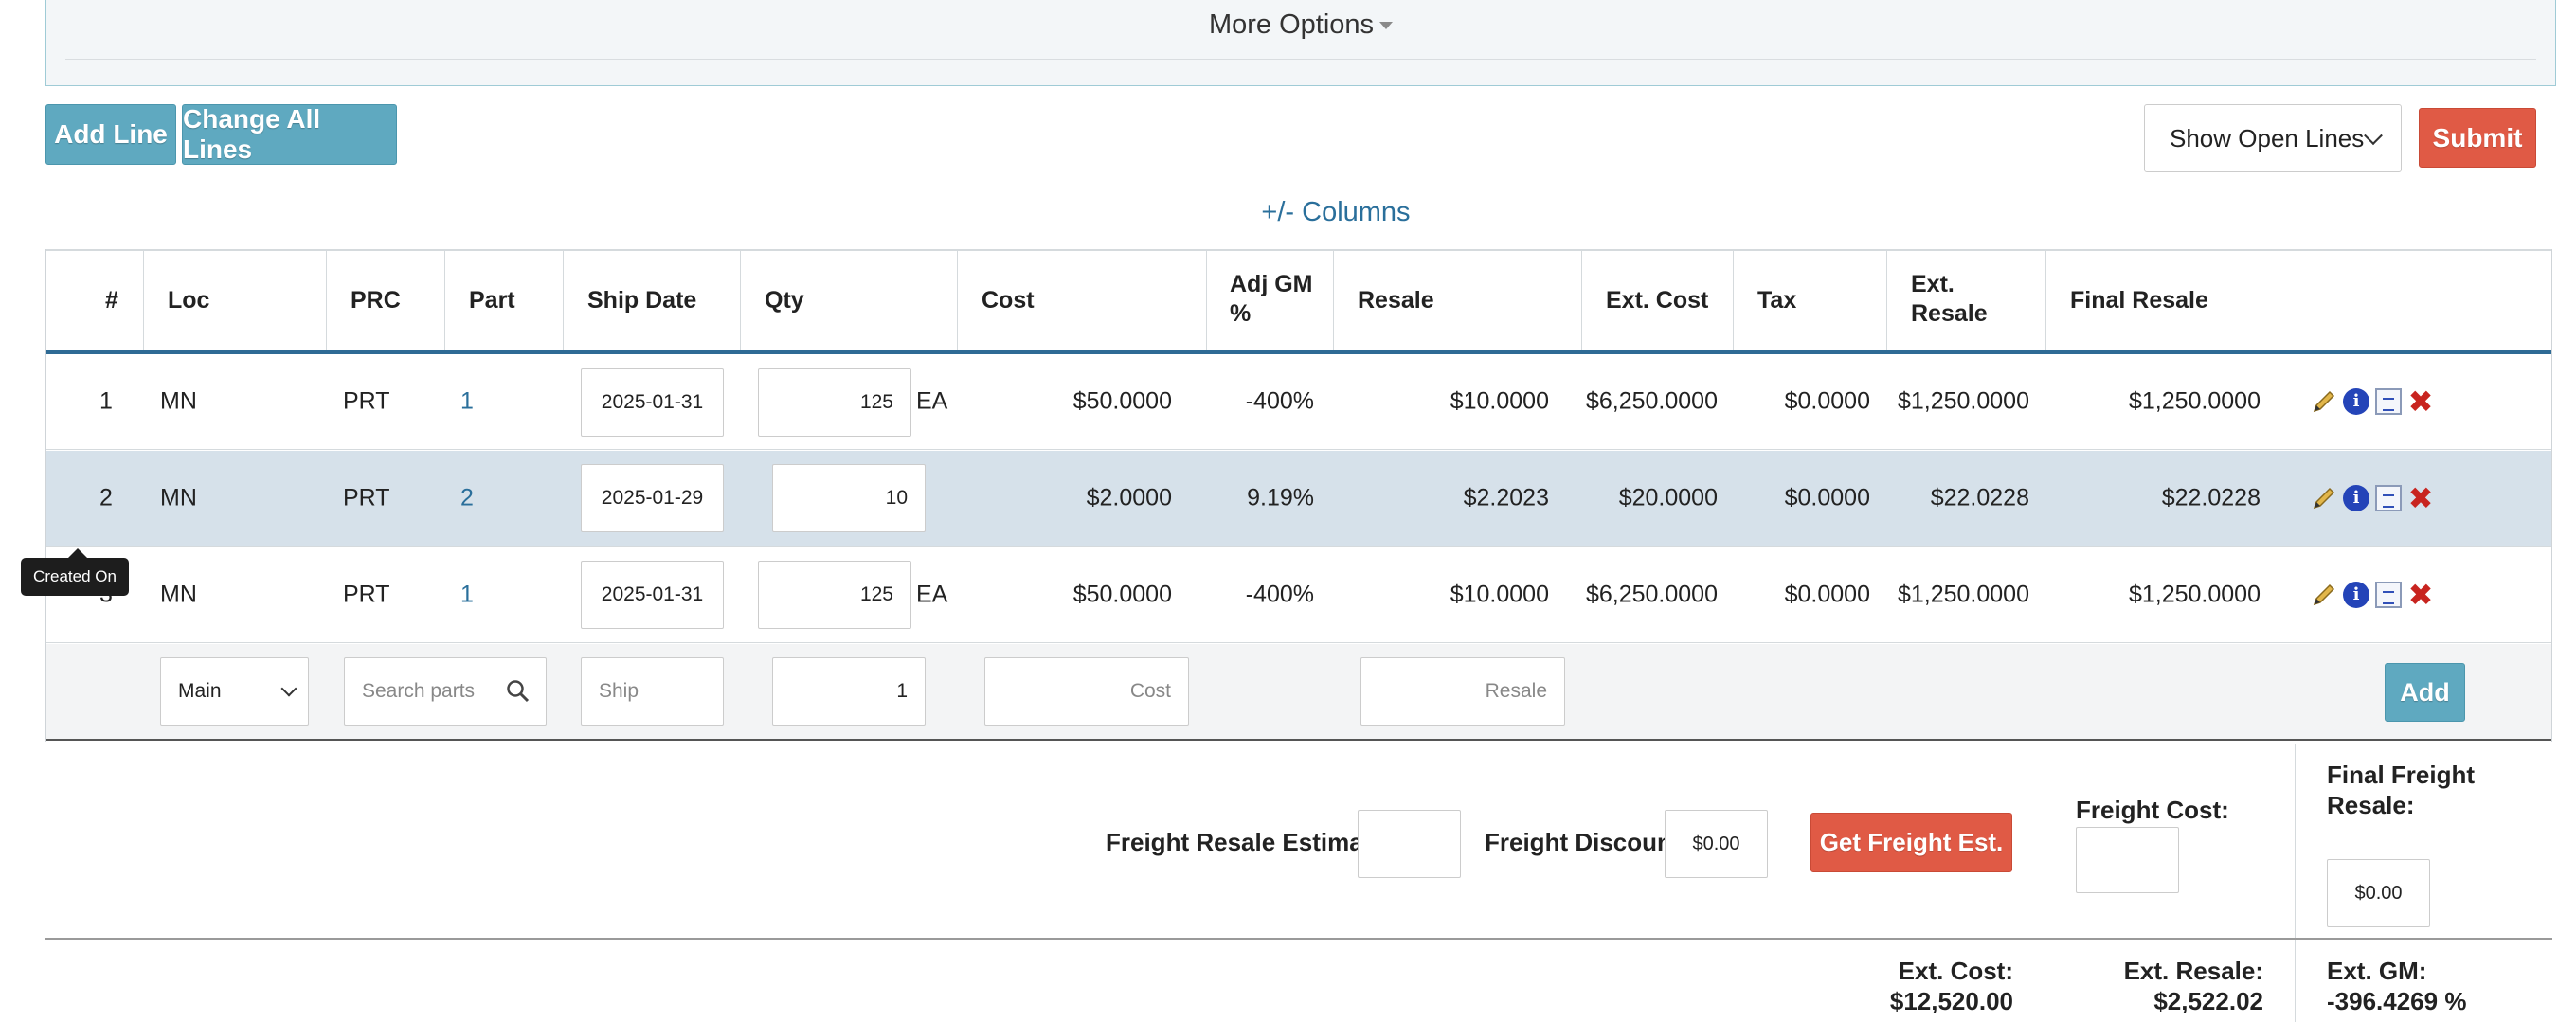  What do you see at coordinates (849, 691) in the screenshot?
I see `qty-new-input: 1` at bounding box center [849, 691].